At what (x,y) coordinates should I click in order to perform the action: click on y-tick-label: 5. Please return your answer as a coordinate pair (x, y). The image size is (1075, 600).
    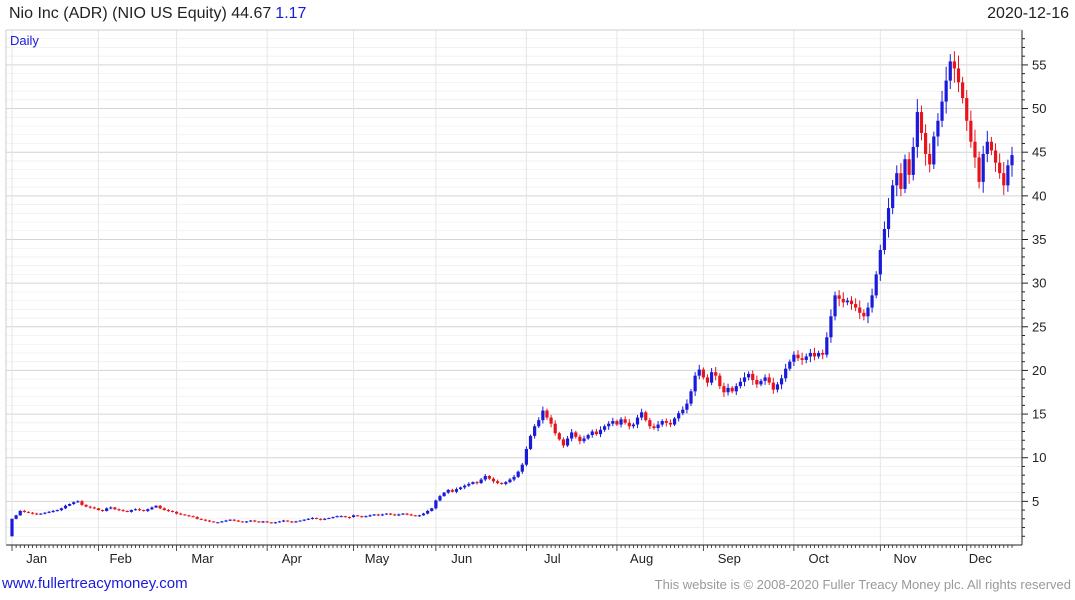
    Looking at the image, I should click on (1035, 501).